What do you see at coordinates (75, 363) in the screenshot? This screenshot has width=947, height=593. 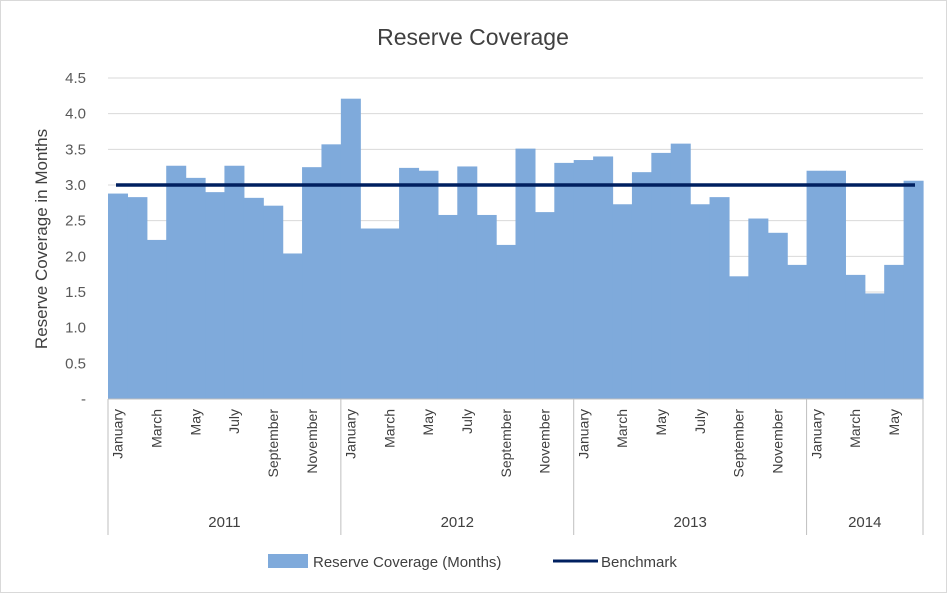 I see `y-tick-label: 0.5` at bounding box center [75, 363].